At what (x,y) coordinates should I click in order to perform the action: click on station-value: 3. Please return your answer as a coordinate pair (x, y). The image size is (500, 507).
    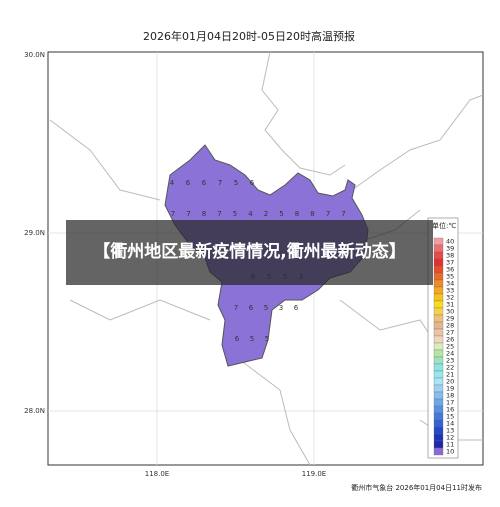
    Looking at the image, I should click on (281, 308).